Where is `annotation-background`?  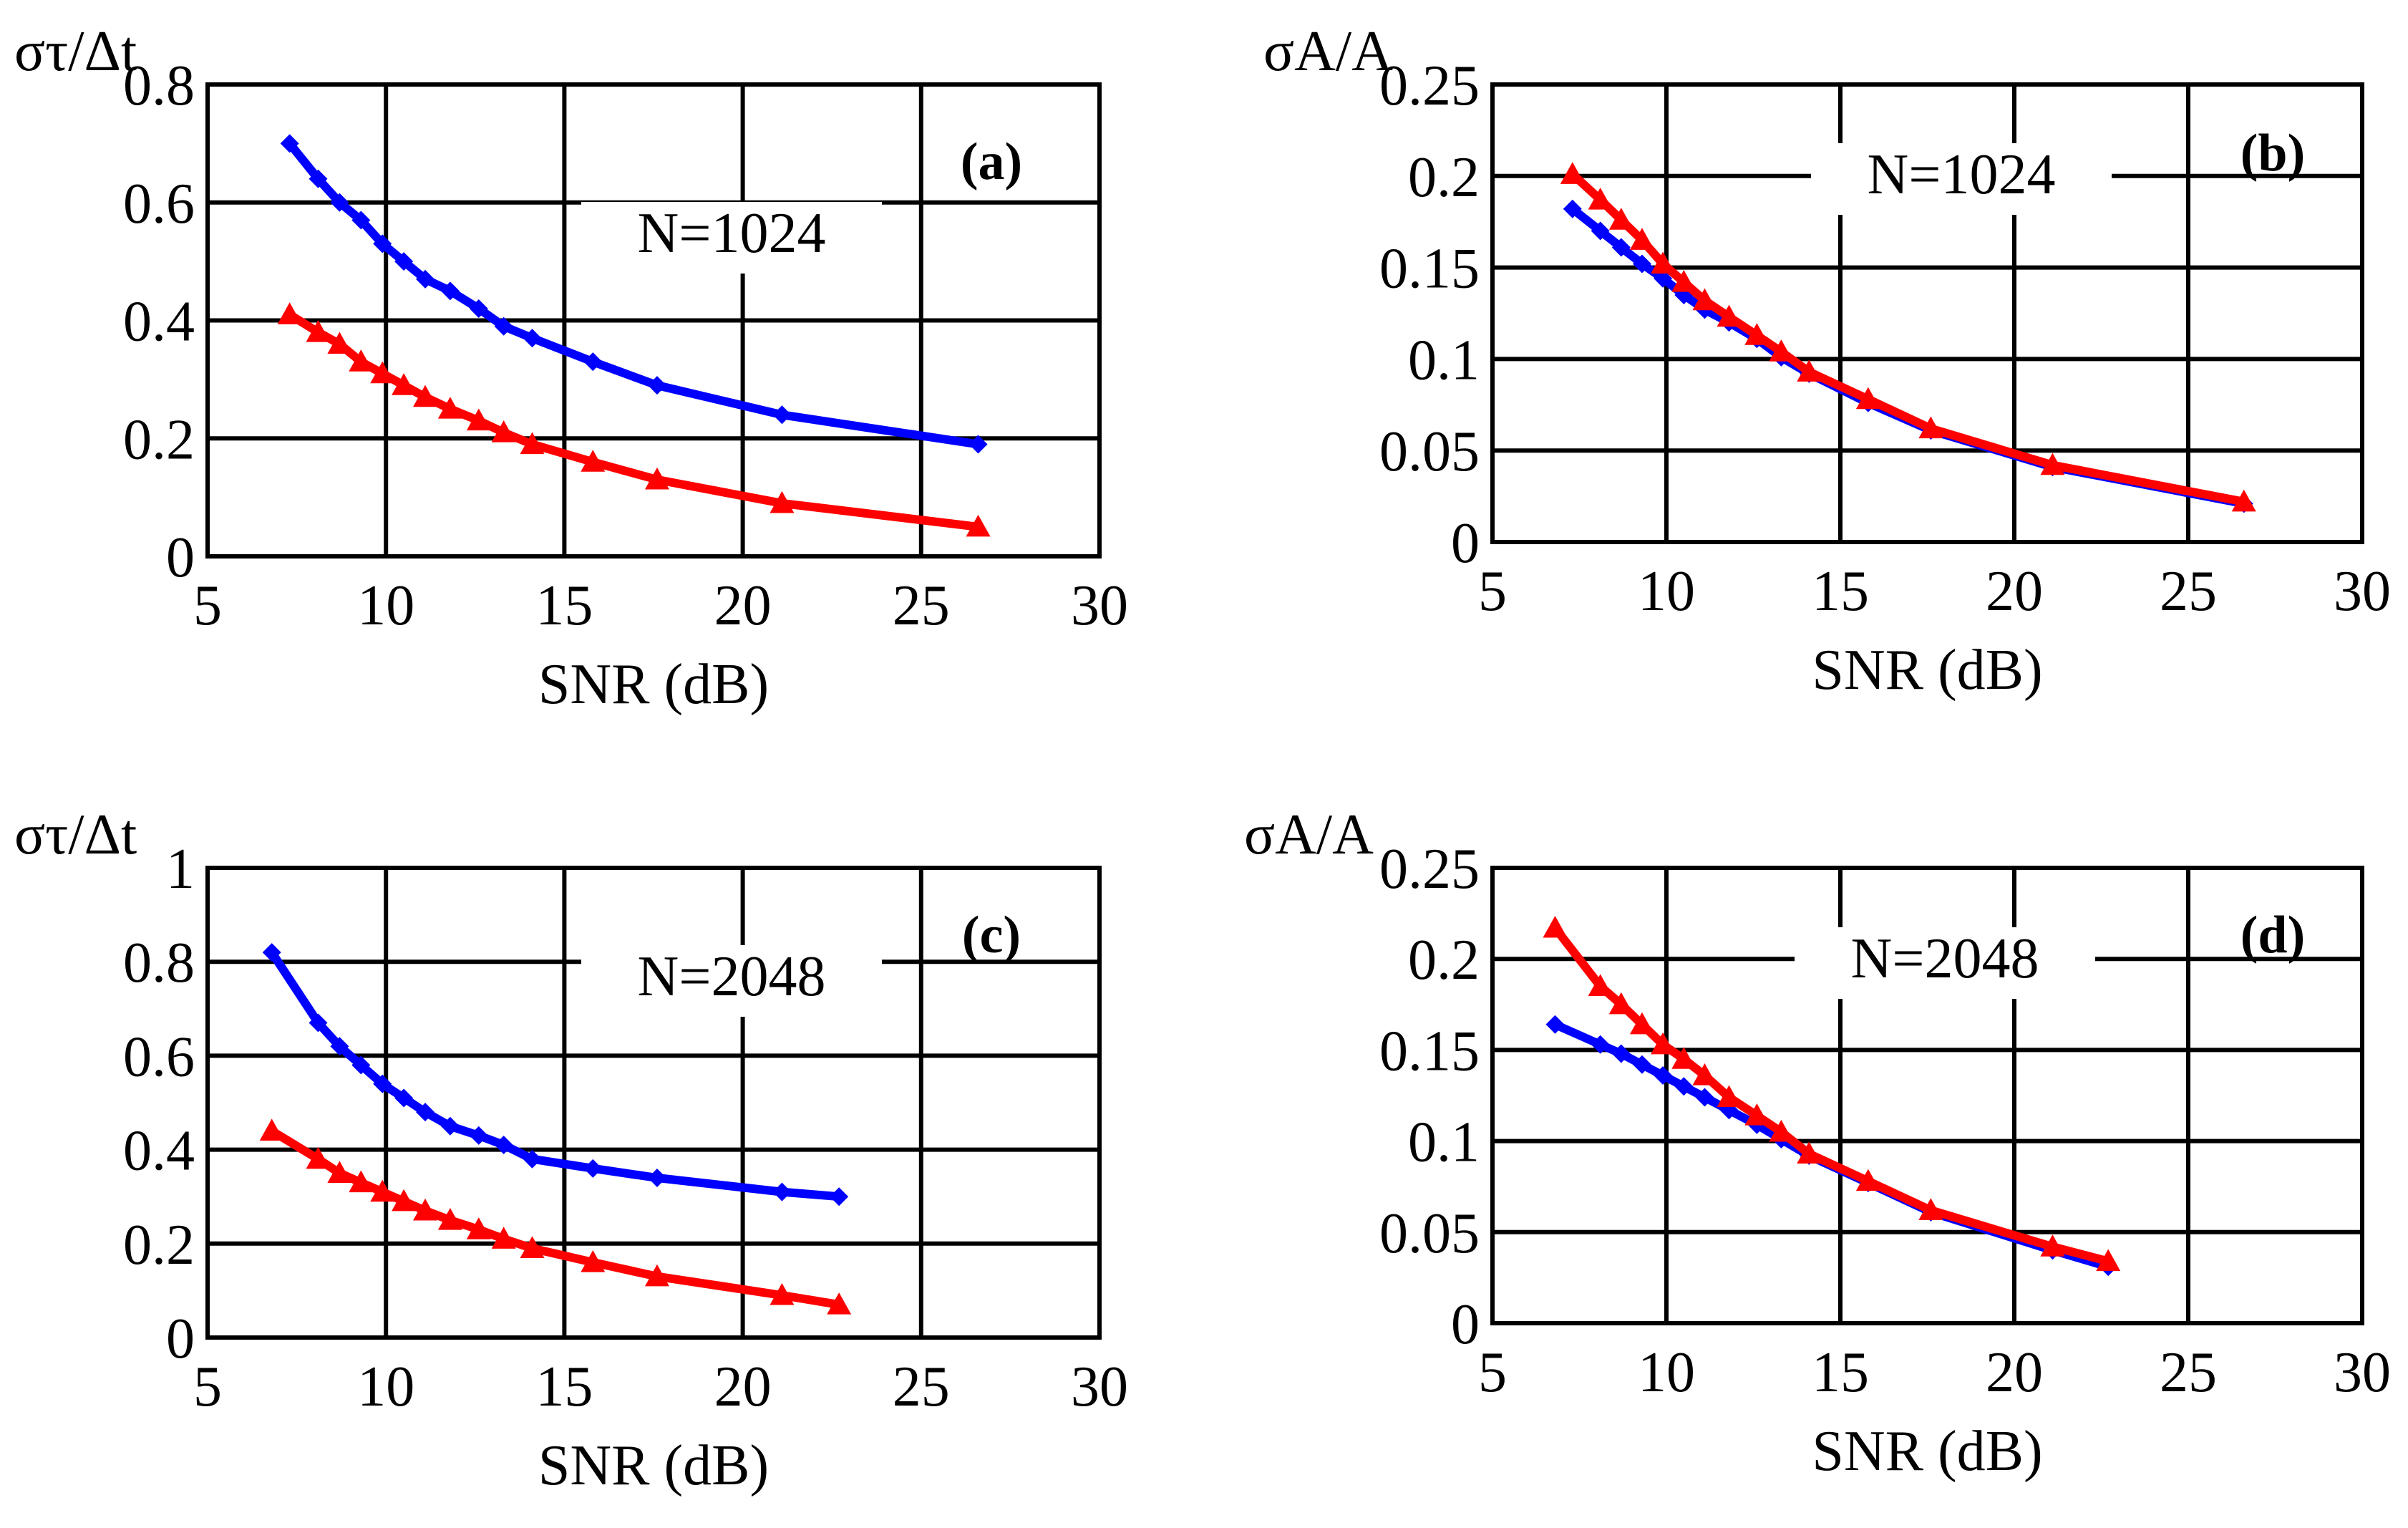 annotation-background is located at coordinates (1962, 179).